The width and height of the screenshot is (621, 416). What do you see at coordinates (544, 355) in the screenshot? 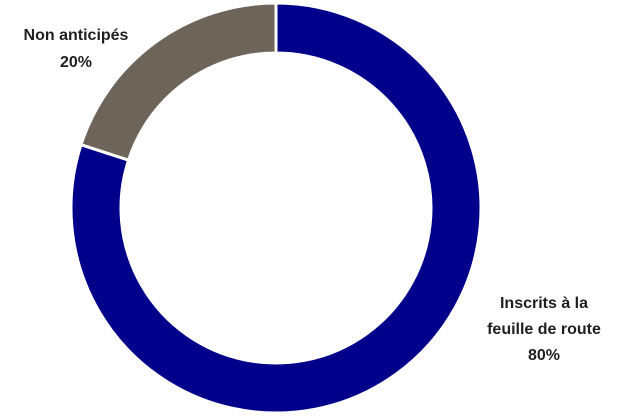
I see `slice-value-inscrits: 80%` at bounding box center [544, 355].